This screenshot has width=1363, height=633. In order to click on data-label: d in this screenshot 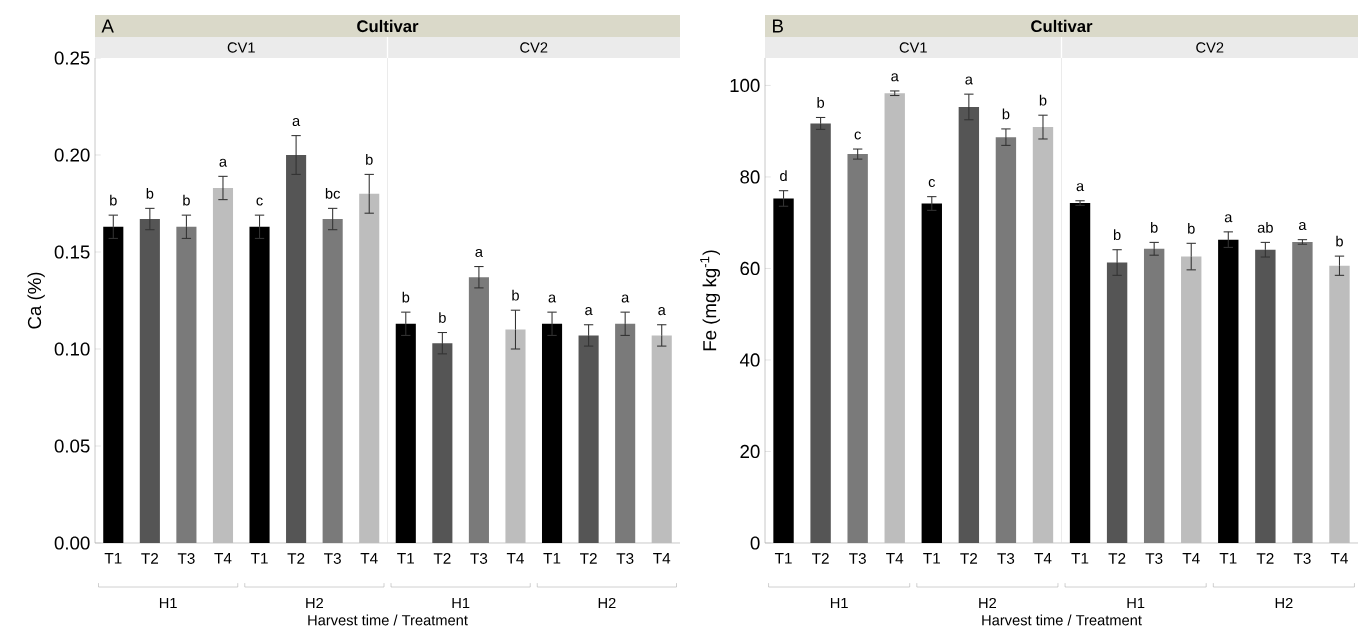, I will do `click(783, 176)`.